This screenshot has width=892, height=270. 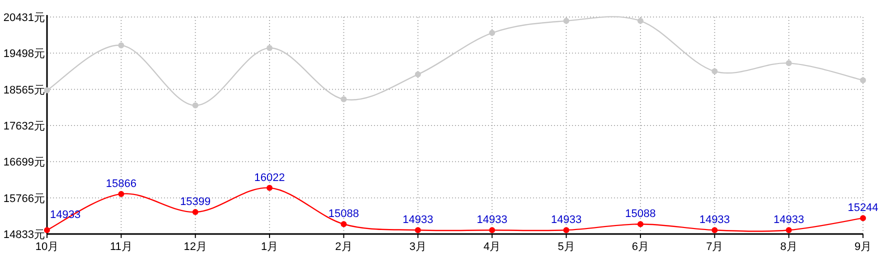 What do you see at coordinates (269, 178) in the screenshot?
I see `data-label: 16022` at bounding box center [269, 178].